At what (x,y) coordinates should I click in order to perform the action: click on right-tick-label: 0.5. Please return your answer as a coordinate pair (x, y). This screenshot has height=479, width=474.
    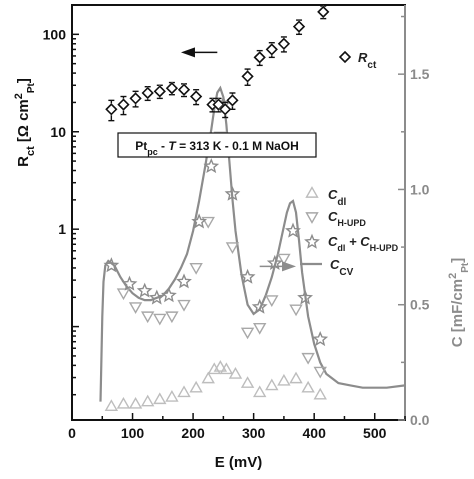
    Looking at the image, I should click on (420, 305).